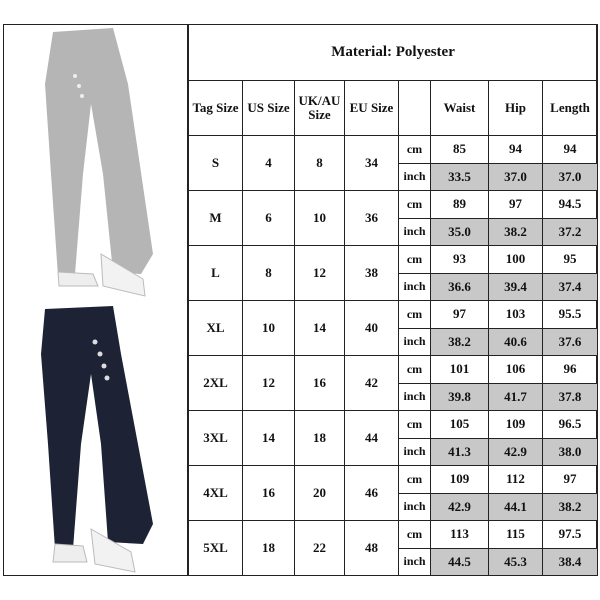  Describe the element at coordinates (215, 108) in the screenshot. I see `column-header: Tag Size` at that location.